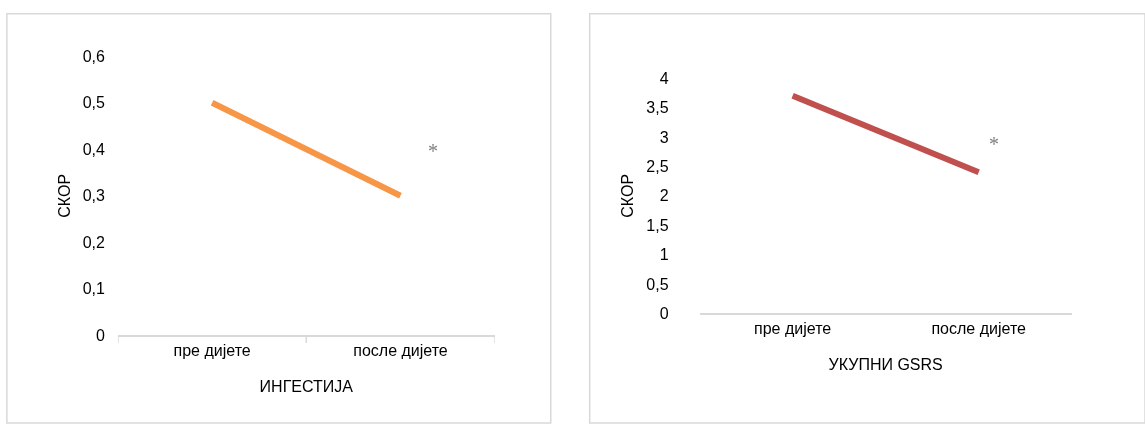 The width and height of the screenshot is (1145, 432). What do you see at coordinates (657, 166) in the screenshot?
I see `y-tick-label: 2,5` at bounding box center [657, 166].